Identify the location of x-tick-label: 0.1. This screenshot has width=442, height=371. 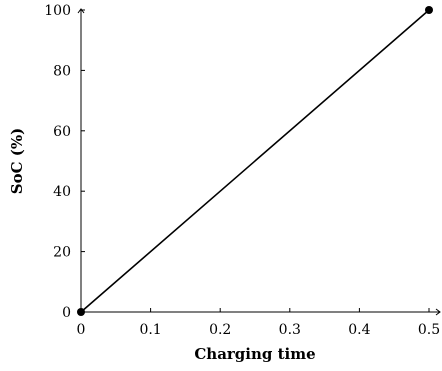
(150, 330).